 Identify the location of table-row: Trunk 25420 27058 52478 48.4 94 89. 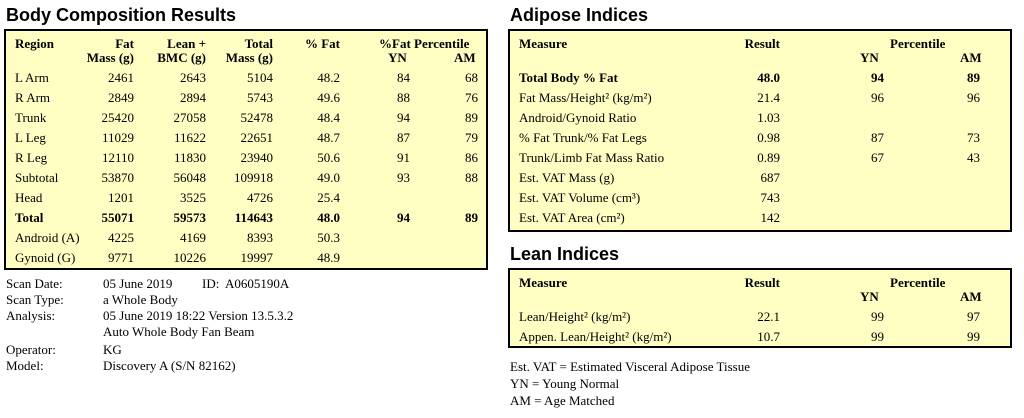
(246, 118).